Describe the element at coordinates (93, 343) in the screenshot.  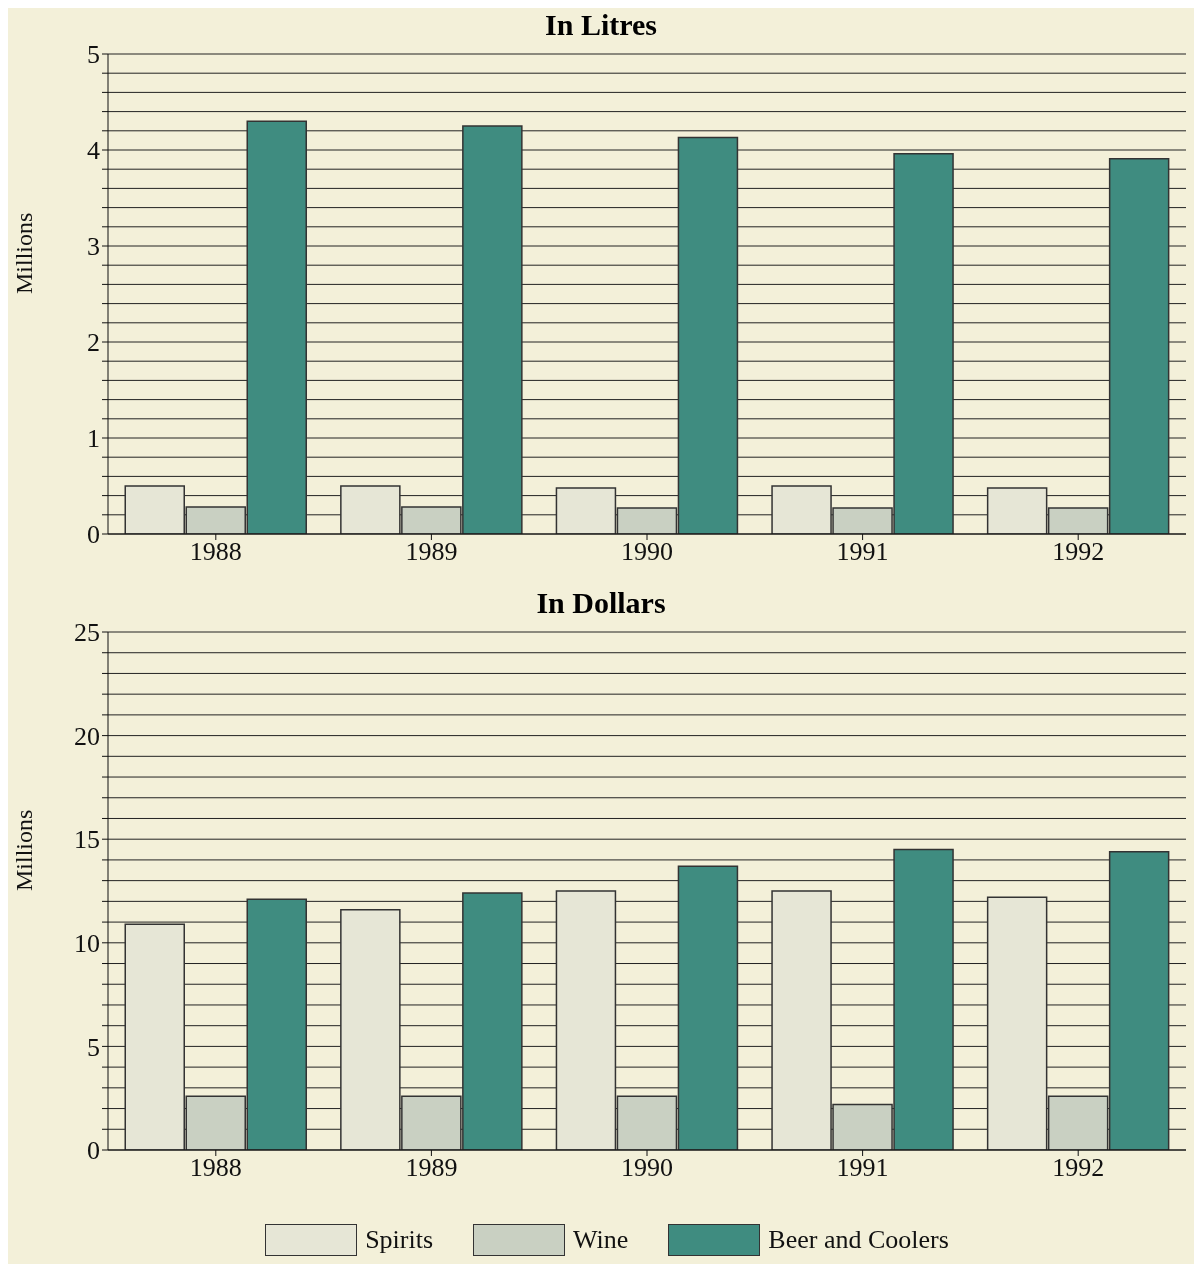
I see `y-tick-label: 2` at that location.